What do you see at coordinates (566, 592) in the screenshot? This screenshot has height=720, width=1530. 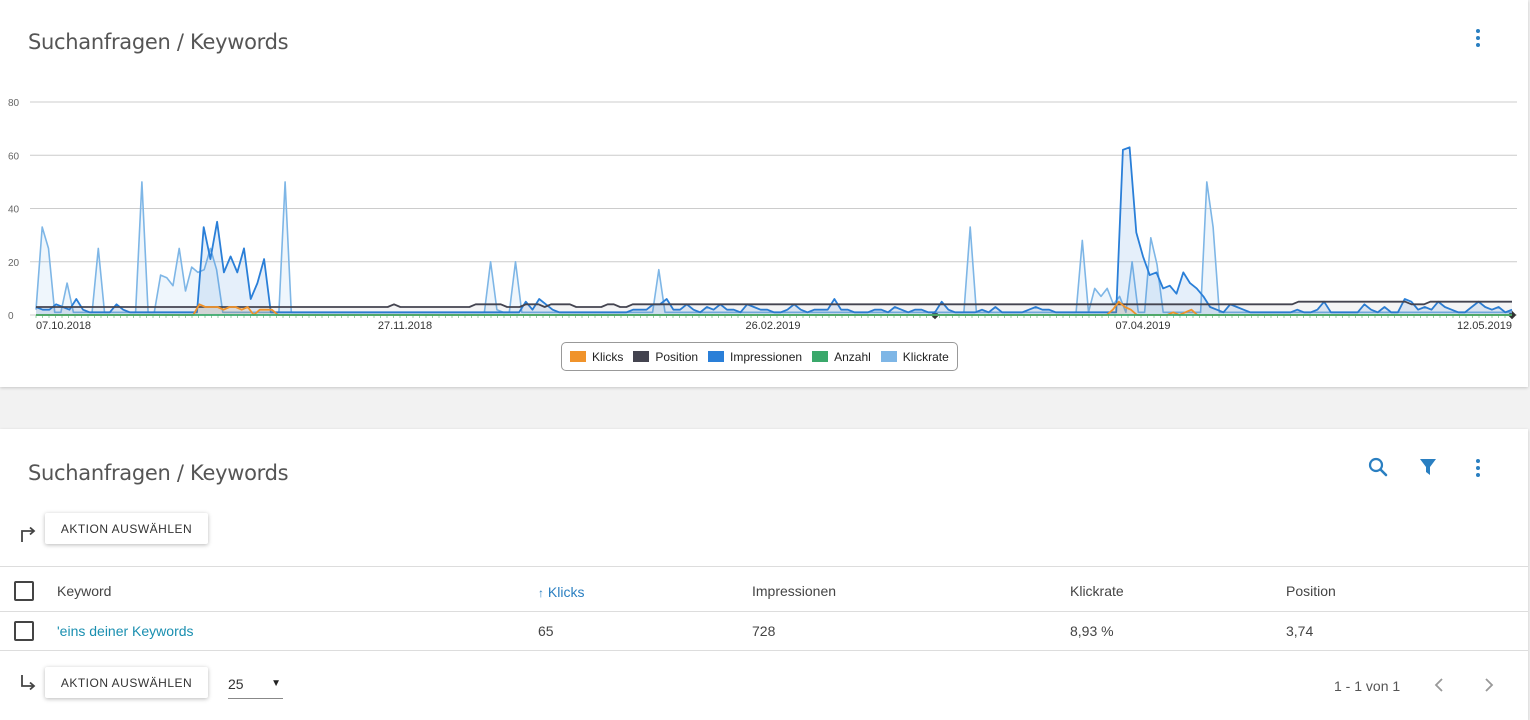 I see `column-header-klicks-label: Klicks` at bounding box center [566, 592].